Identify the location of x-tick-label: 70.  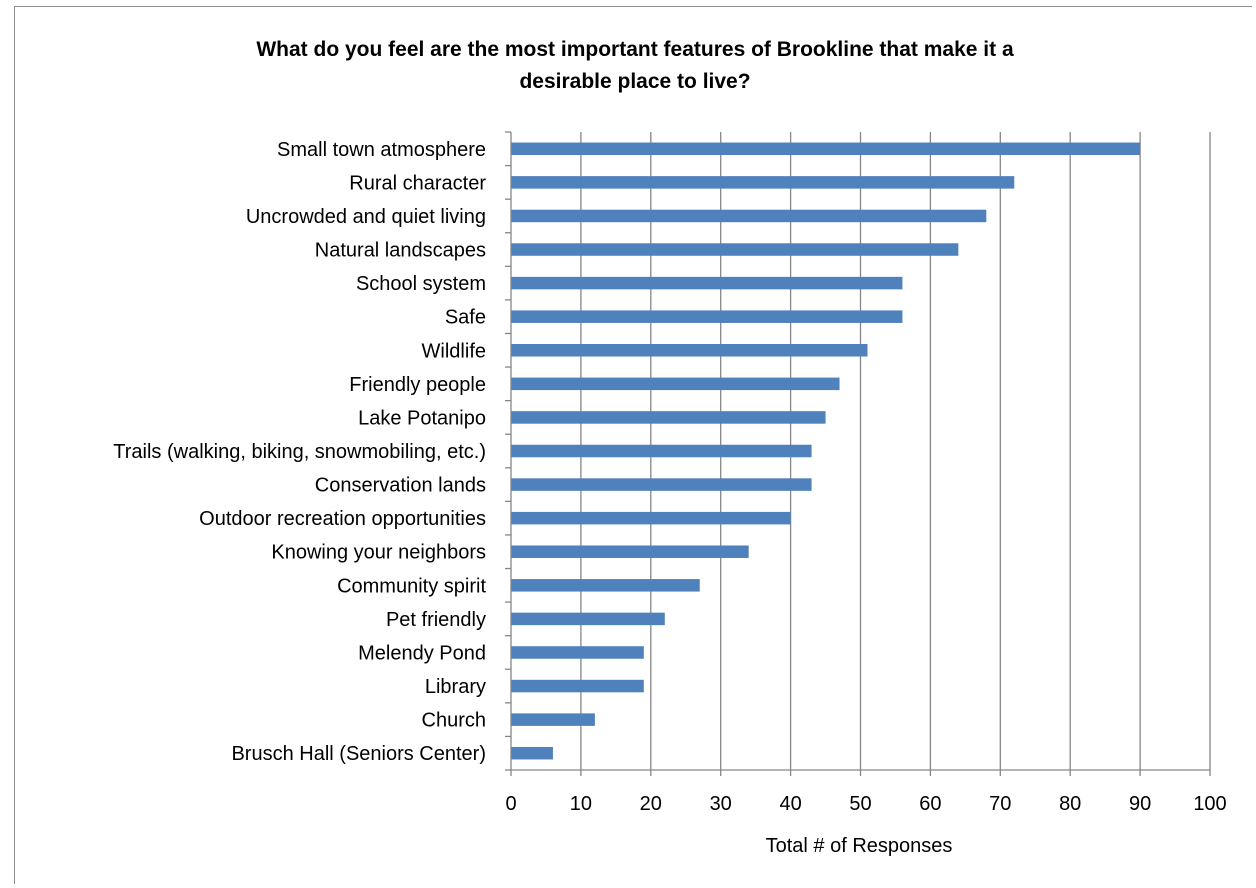
(1000, 804).